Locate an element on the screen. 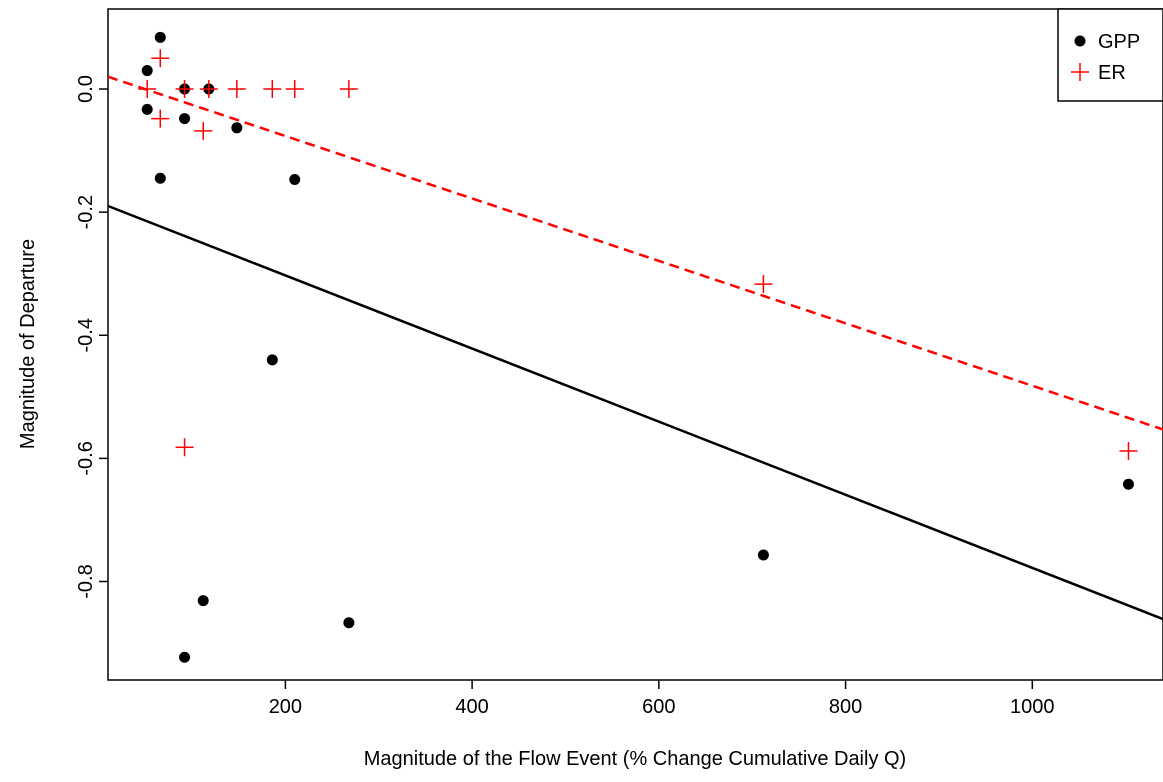 This screenshot has width=1163, height=782. y-axis: 0.0 -0.2 -0.4 -0.6 -0.8 is located at coordinates (91, 337).